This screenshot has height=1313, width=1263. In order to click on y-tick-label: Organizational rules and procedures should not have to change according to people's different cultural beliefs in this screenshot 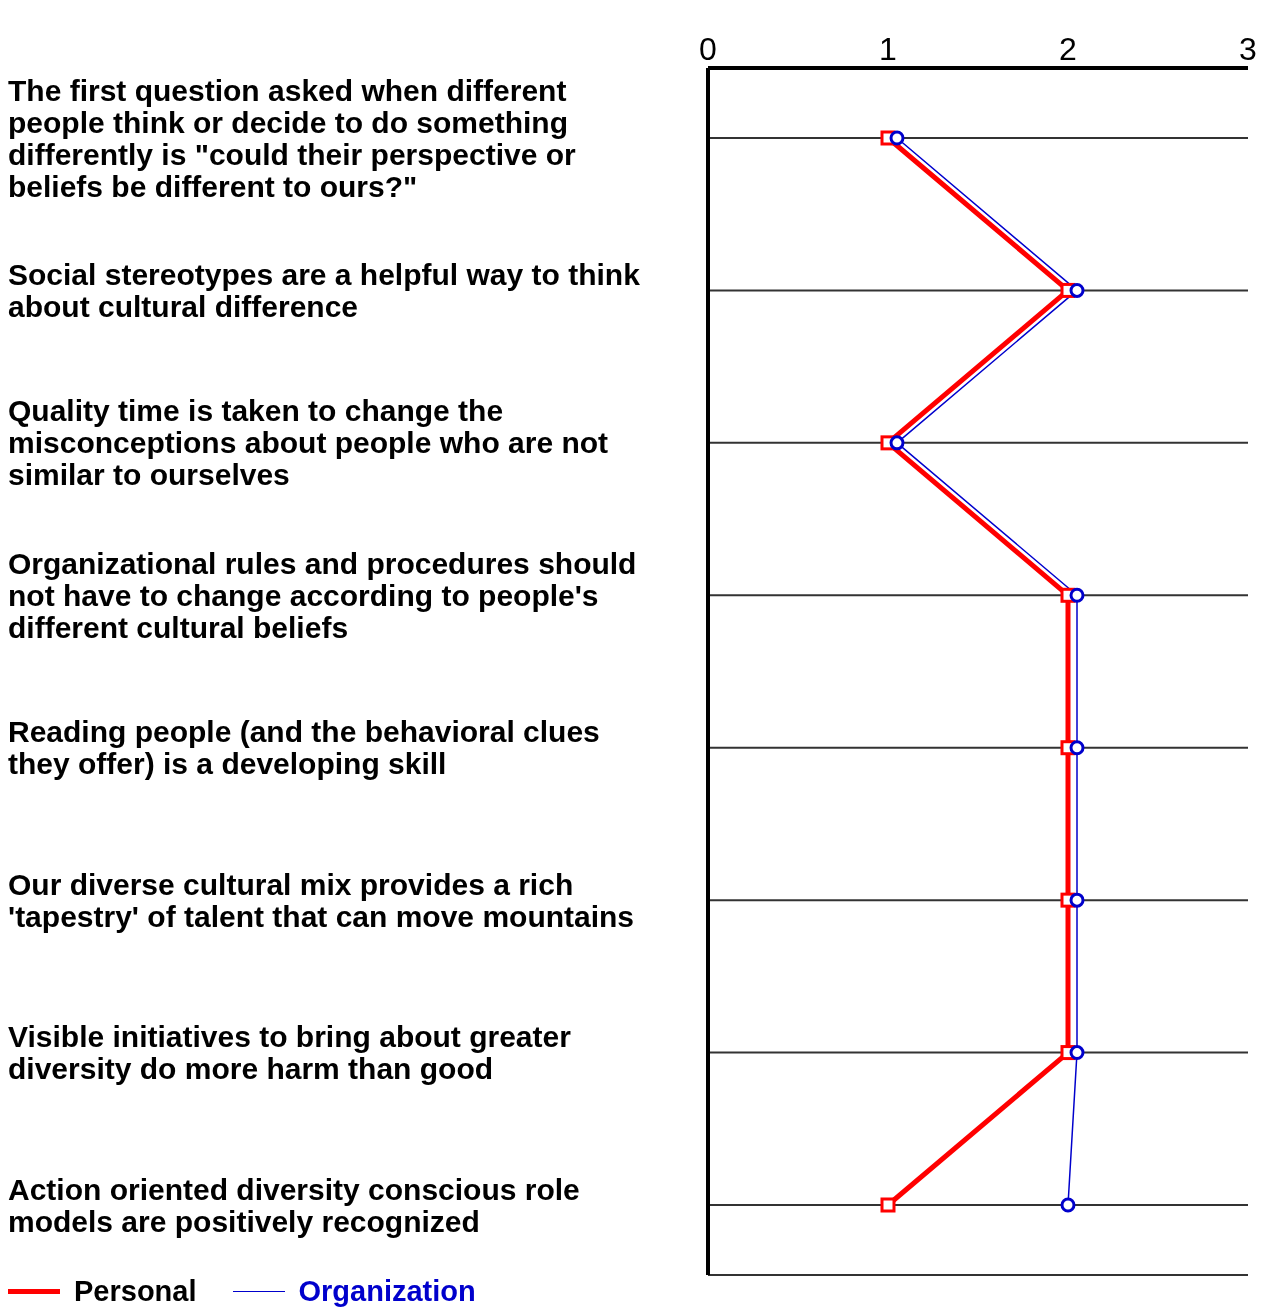, I will do `click(322, 595)`.